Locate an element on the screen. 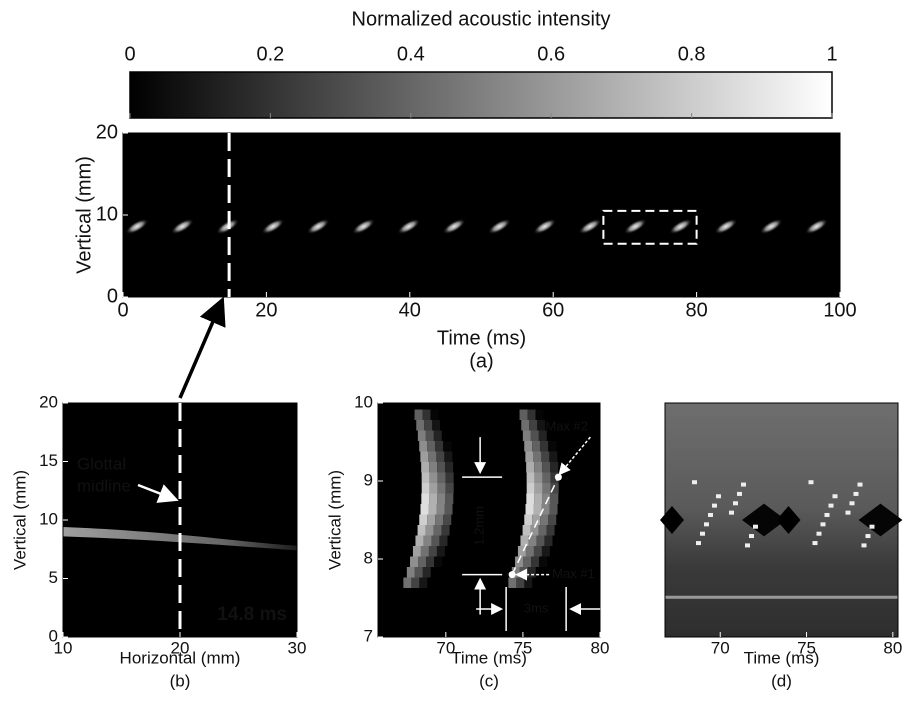 The width and height of the screenshot is (909, 709). x-tick-label: 40 is located at coordinates (410, 310).